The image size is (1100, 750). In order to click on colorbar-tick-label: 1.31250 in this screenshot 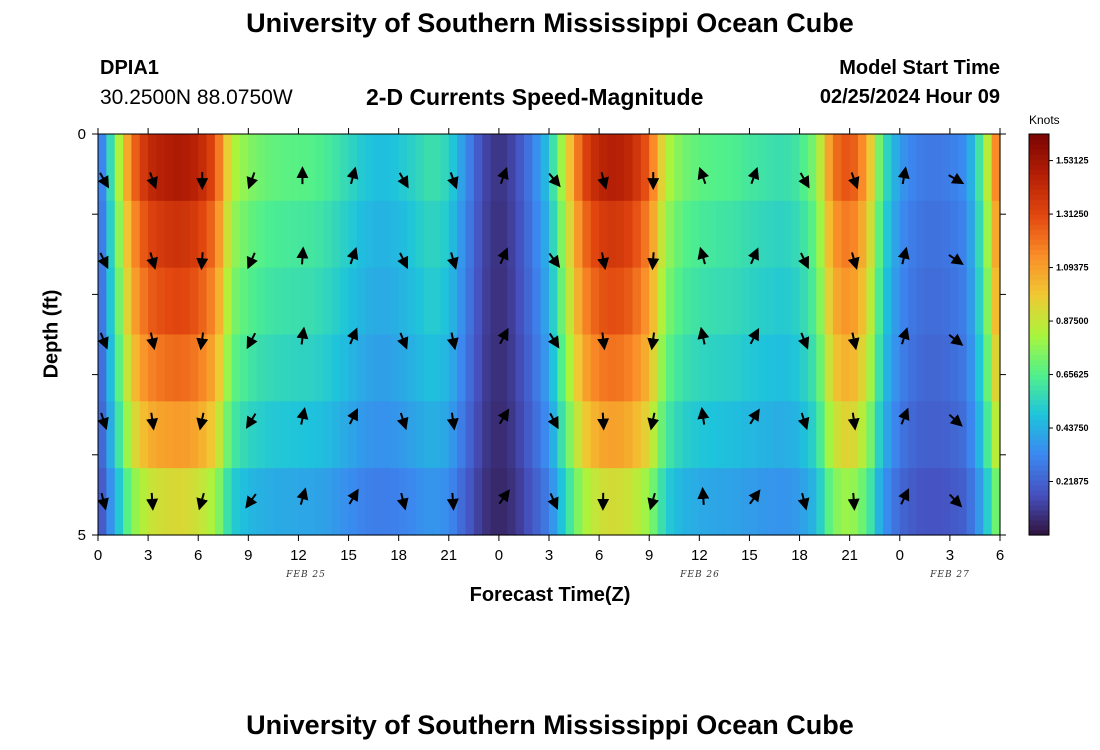, I will do `click(1072, 214)`.